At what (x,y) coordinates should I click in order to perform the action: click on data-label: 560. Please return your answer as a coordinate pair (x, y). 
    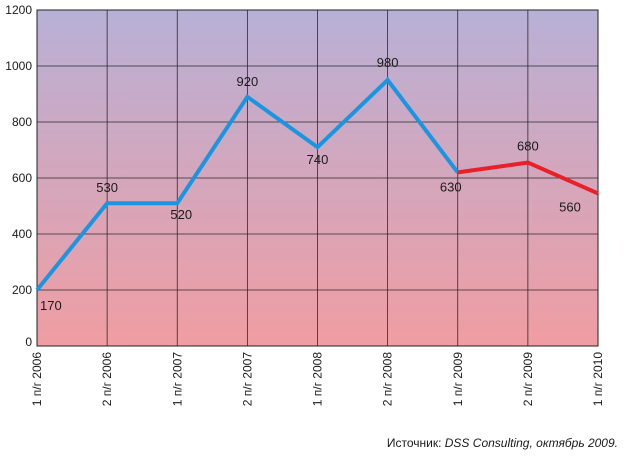
    Looking at the image, I should click on (570, 206).